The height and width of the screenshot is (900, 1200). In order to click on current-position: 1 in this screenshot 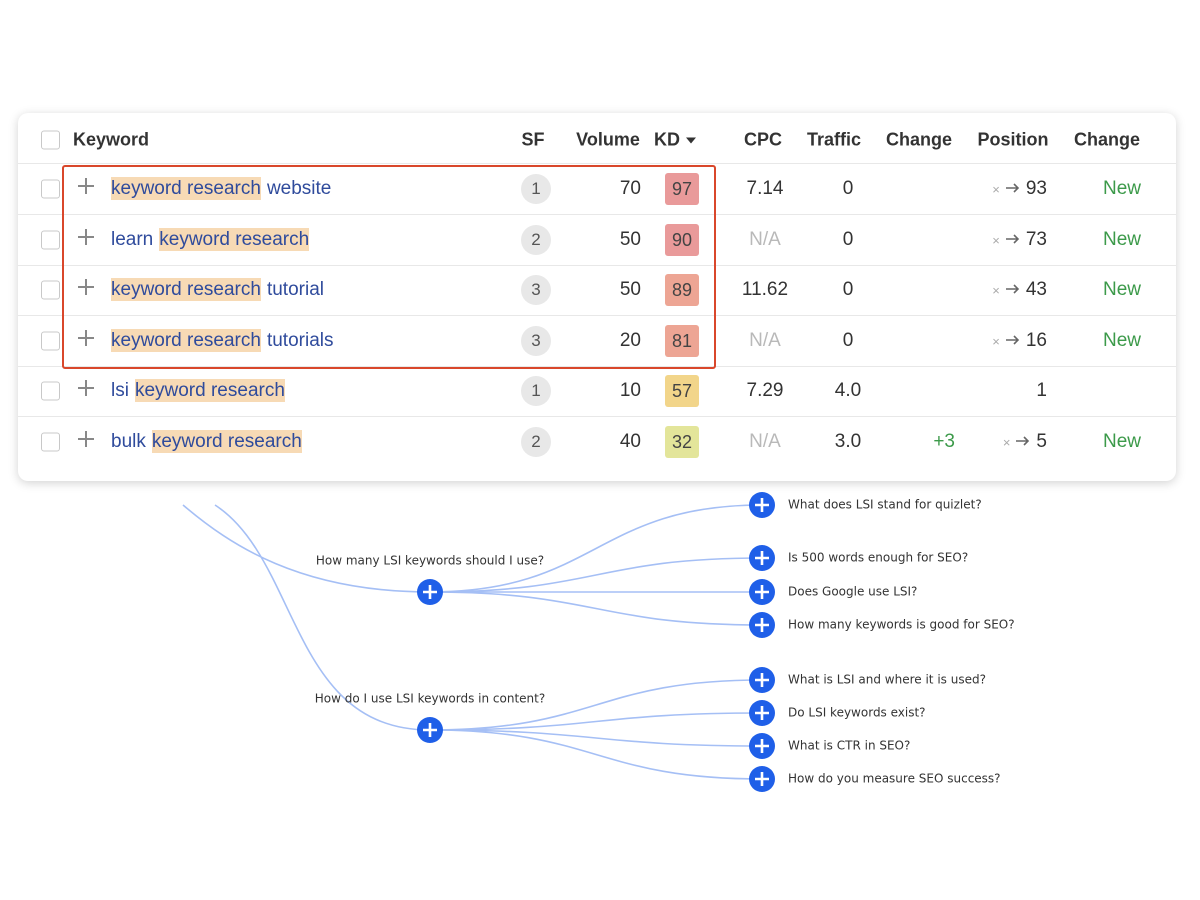, I will do `click(1041, 390)`.